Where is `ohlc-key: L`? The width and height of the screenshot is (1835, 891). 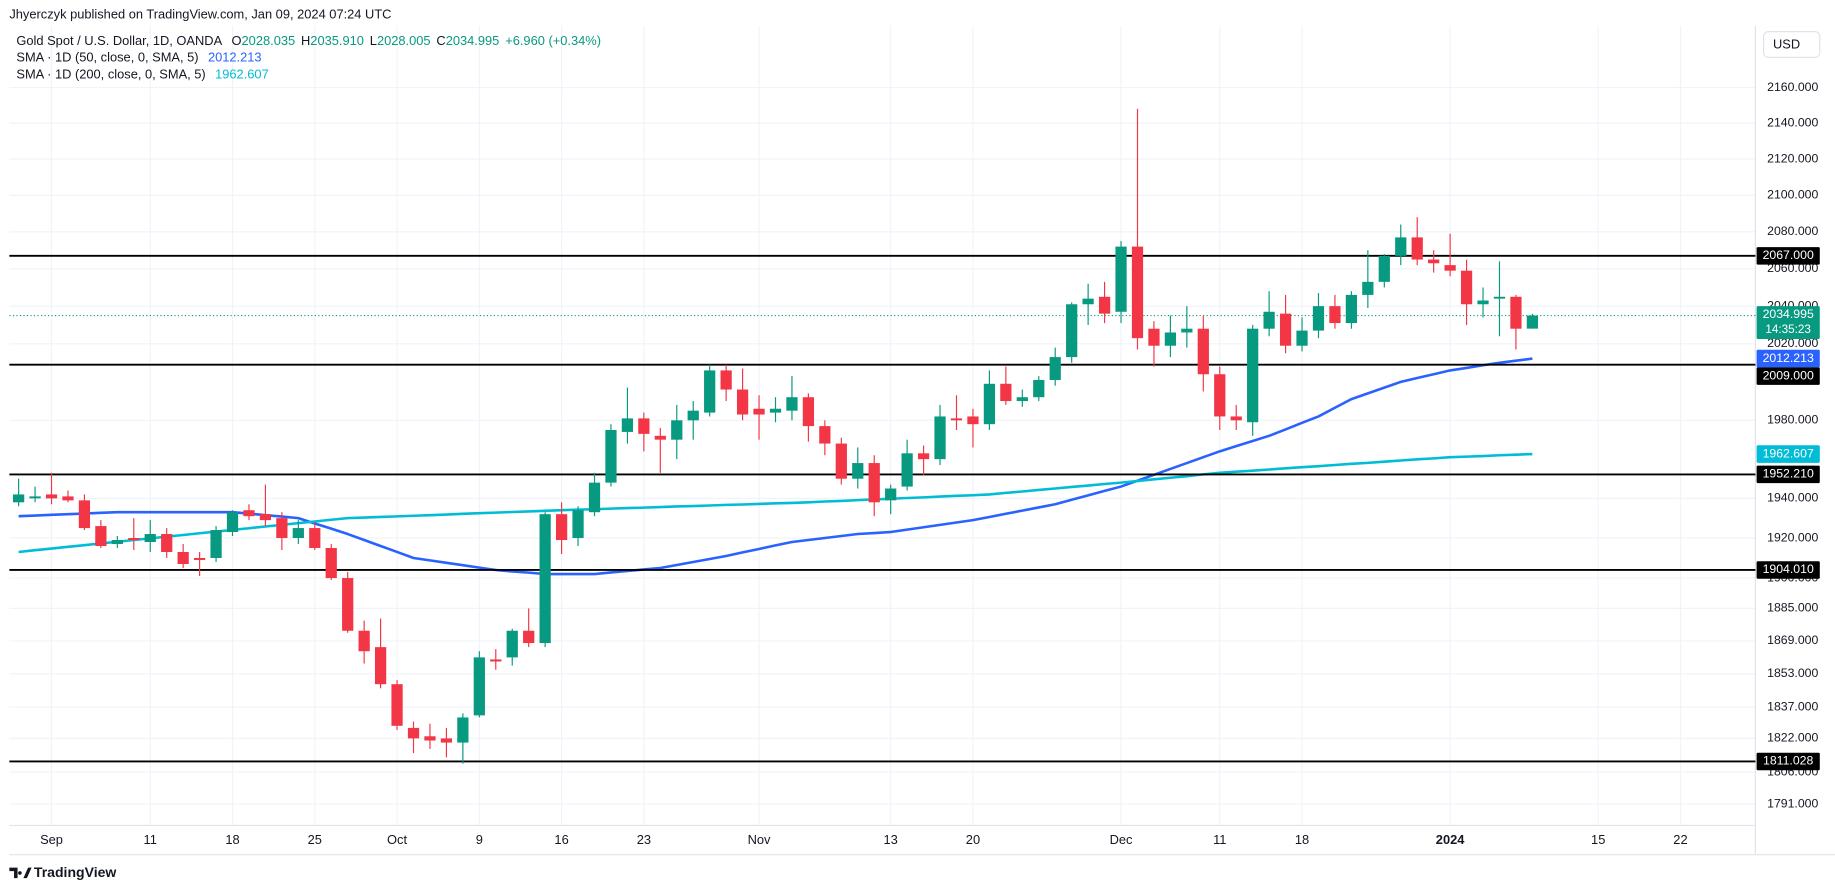
ohlc-key: L is located at coordinates (373, 41).